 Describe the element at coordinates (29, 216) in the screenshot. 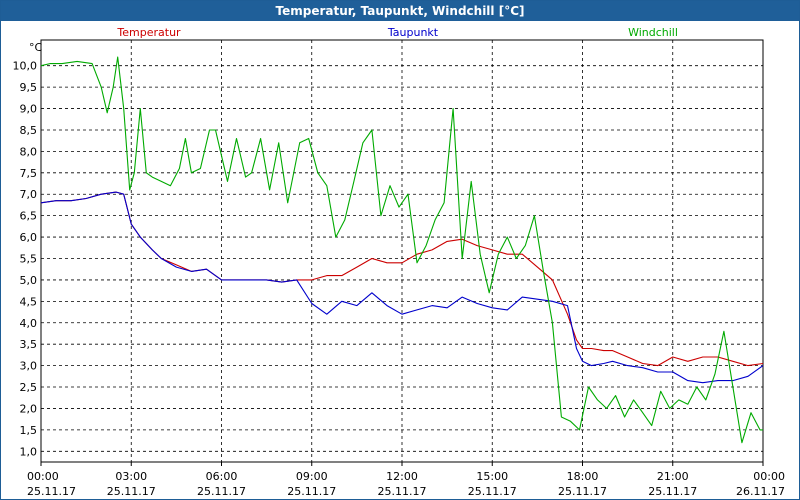

I see `y-tick-label: 6,5` at that location.